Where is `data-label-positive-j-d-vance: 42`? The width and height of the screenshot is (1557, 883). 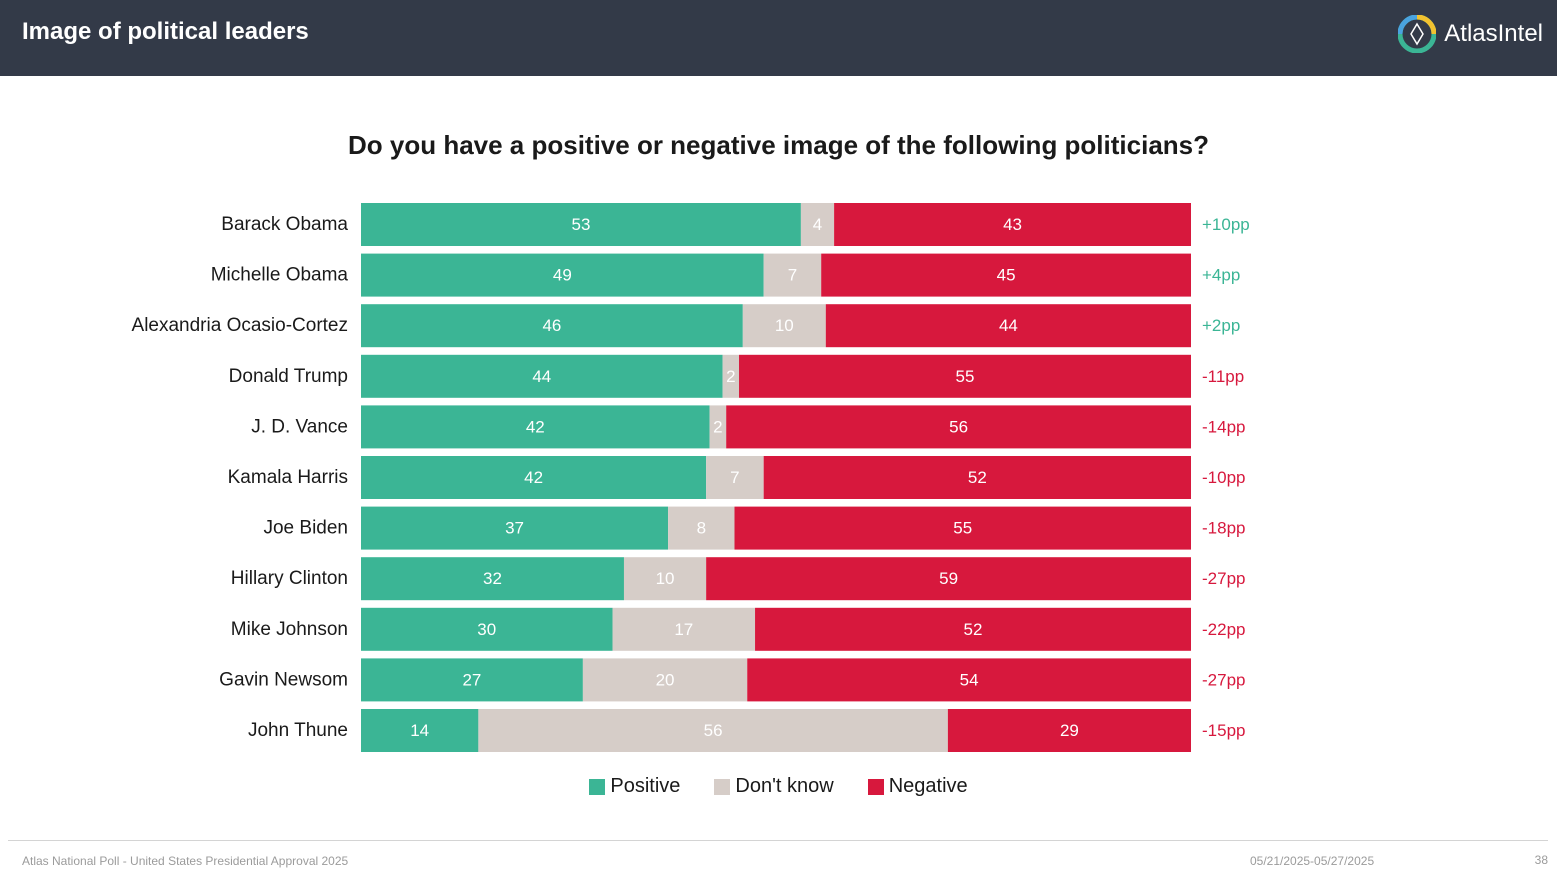 data-label-positive-j-d-vance: 42 is located at coordinates (535, 426).